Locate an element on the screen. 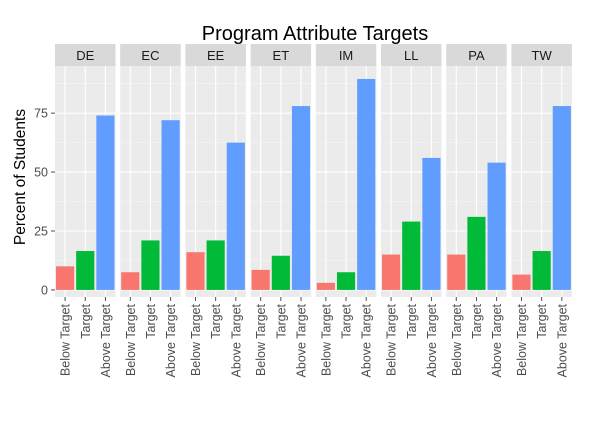 The image size is (591, 430). facet-strip-label: EC is located at coordinates (150, 55).